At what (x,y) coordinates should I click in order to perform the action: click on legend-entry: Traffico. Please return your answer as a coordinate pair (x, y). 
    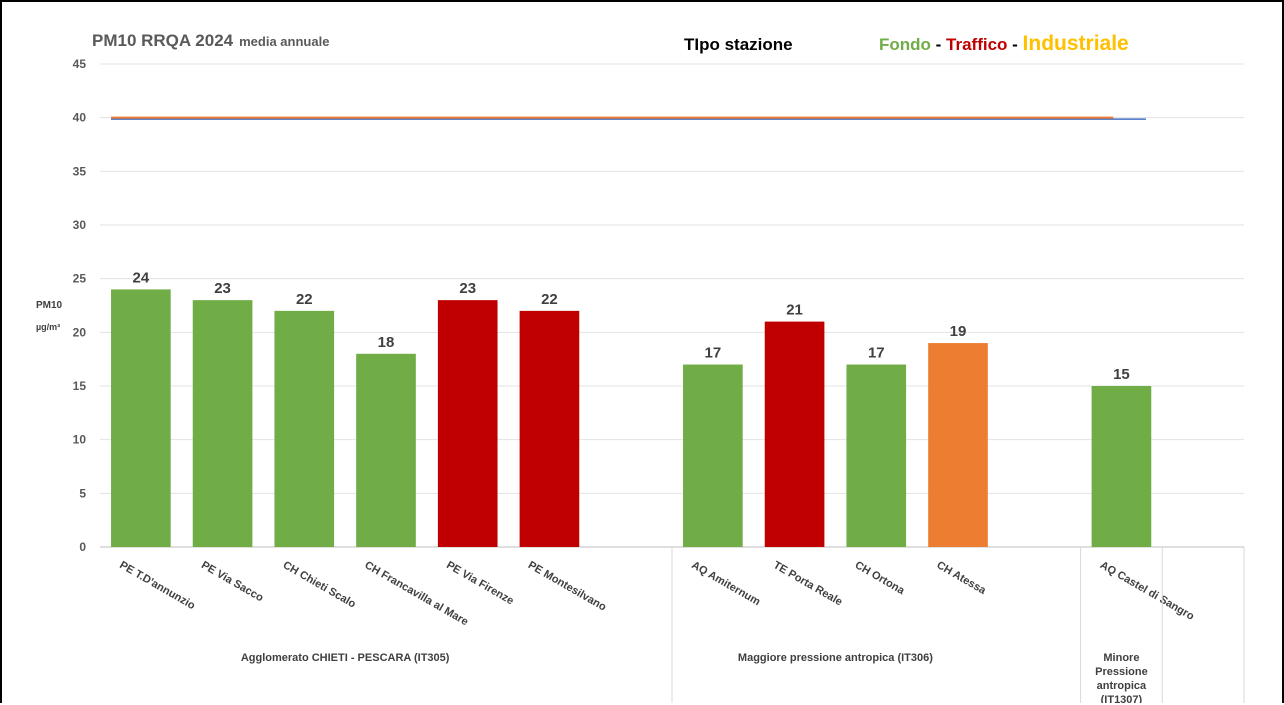
    Looking at the image, I should click on (976, 44).